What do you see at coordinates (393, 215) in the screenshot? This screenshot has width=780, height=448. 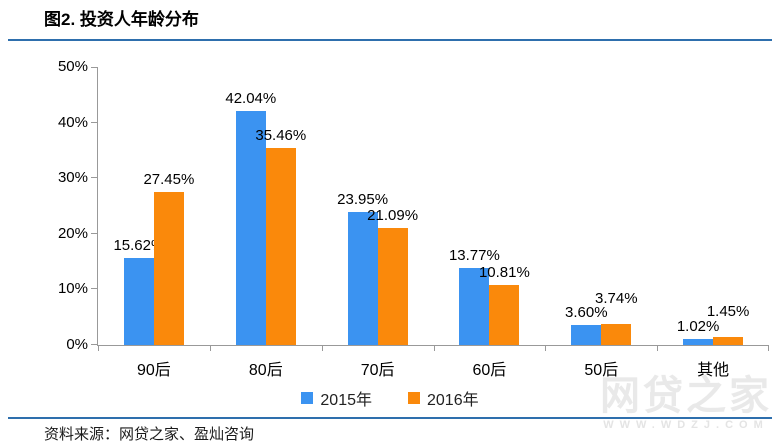 I see `data-label: 21.09%` at bounding box center [393, 215].